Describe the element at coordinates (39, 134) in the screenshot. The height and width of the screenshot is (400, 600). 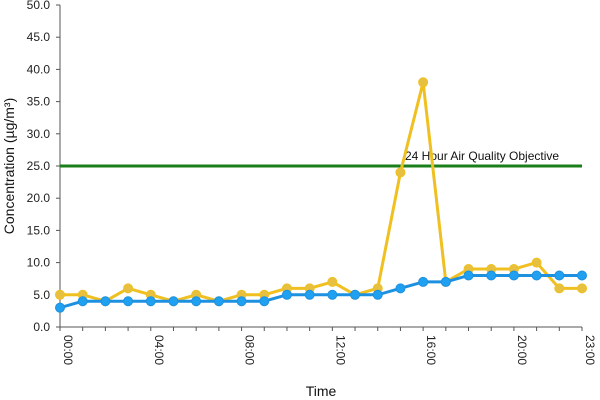
I see `y-tick-label: 30.0` at that location.